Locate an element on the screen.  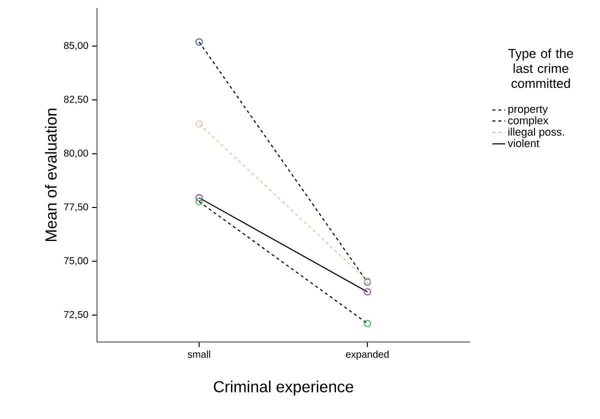
legend-label: property is located at coordinates (528, 111).